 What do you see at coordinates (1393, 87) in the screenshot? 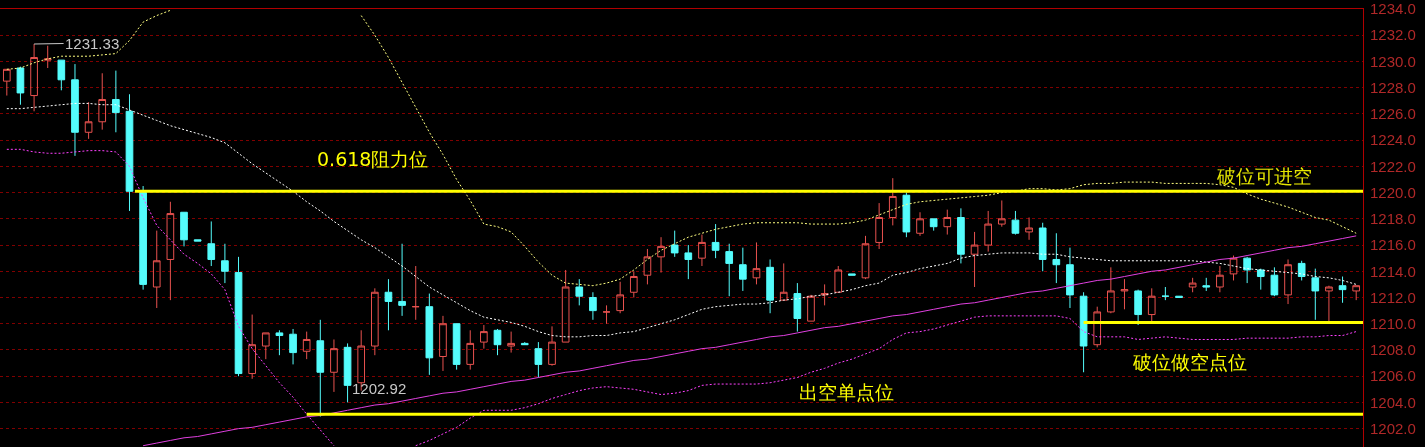
I see `y-tick-label: 1228.0` at bounding box center [1393, 87].